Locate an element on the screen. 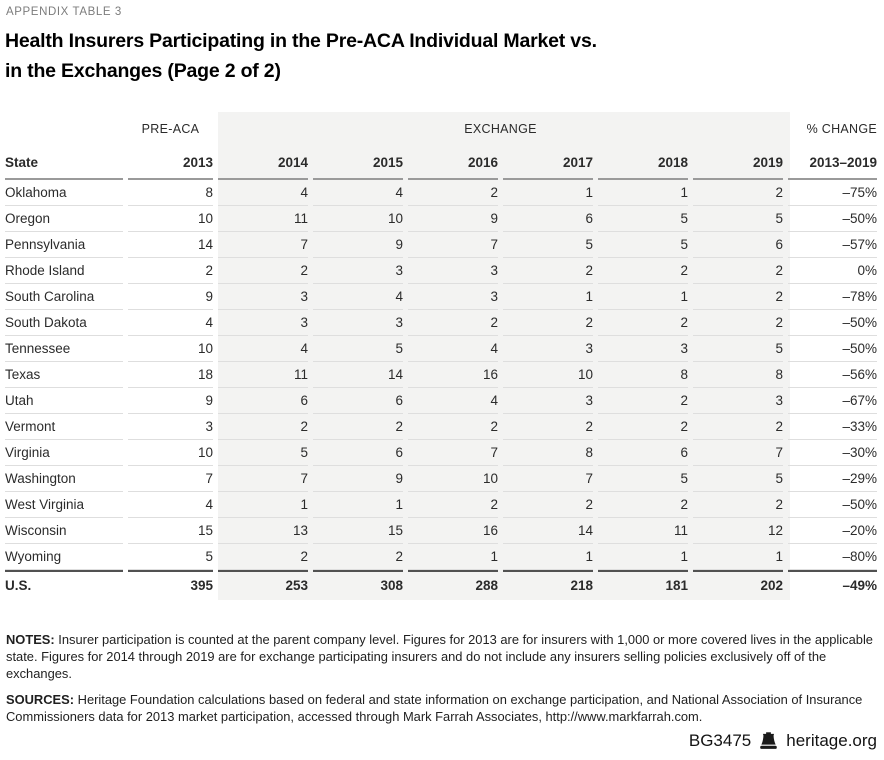 Image resolution: width=884 pixels, height=760 pixels. table-row: Utah 9 6 6 4 3 2 3 –67% is located at coordinates (441, 401).